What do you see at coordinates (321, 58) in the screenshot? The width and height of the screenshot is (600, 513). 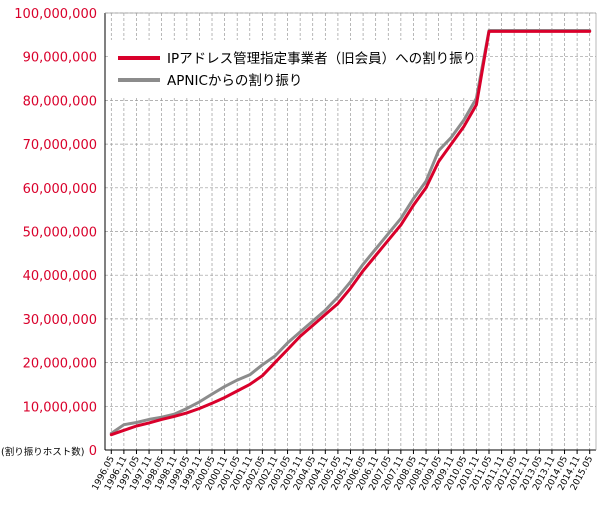 I see `legend-label-series-1: IPアドレス管理指定事業者（旧会員）への割り振り` at bounding box center [321, 58].